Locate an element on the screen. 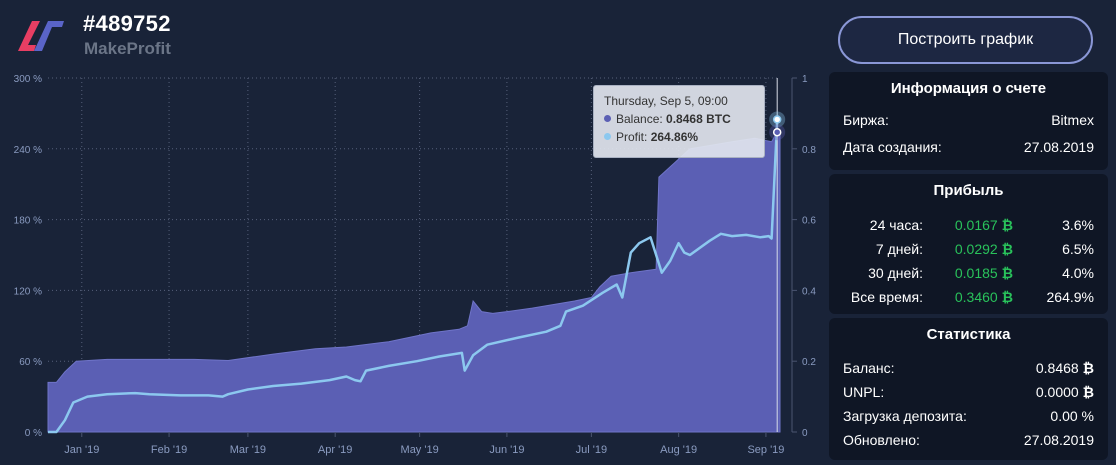  profit-row-pct: 6.5% is located at coordinates (1078, 249).